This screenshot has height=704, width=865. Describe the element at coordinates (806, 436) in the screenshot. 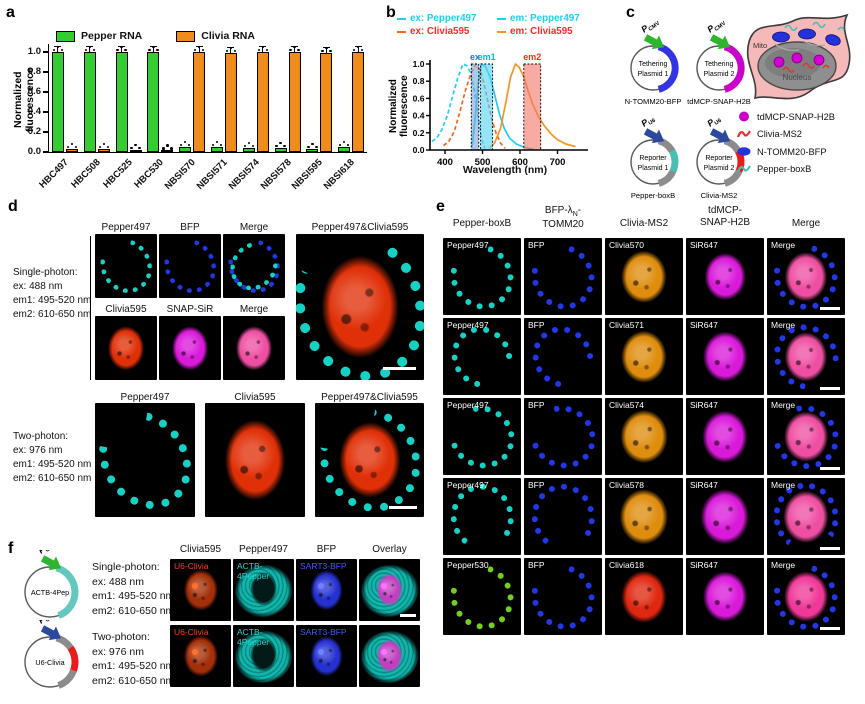

I see `e-image-r3c5: Merge` at that location.